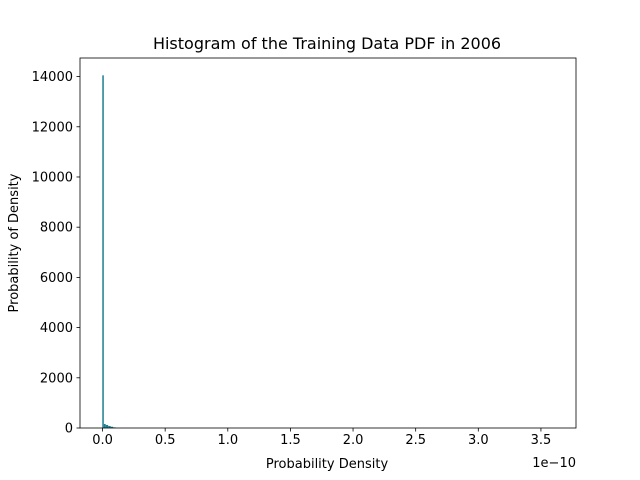 Image resolution: width=640 pixels, height=480 pixels. What do you see at coordinates (56, 228) in the screenshot?
I see `y-tick-label: 8000` at bounding box center [56, 228].